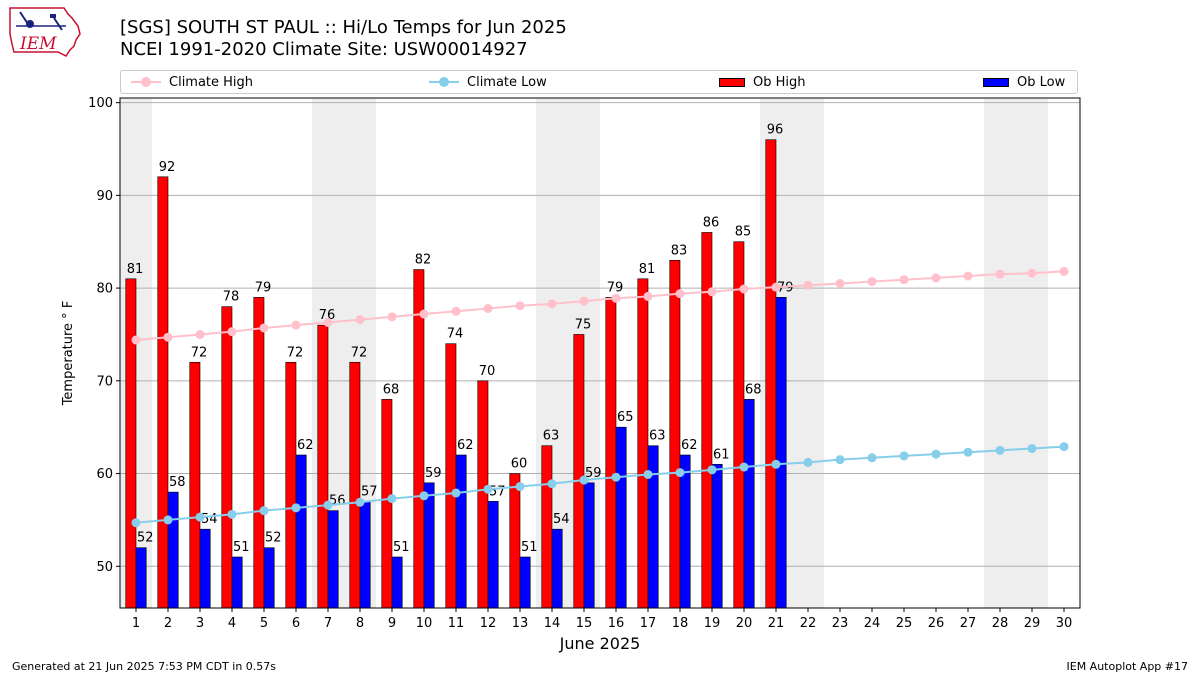 This screenshot has height=675, width=1200. Describe the element at coordinates (1024, 82) in the screenshot. I see `legend-item-ob-low: Ob Low` at that location.